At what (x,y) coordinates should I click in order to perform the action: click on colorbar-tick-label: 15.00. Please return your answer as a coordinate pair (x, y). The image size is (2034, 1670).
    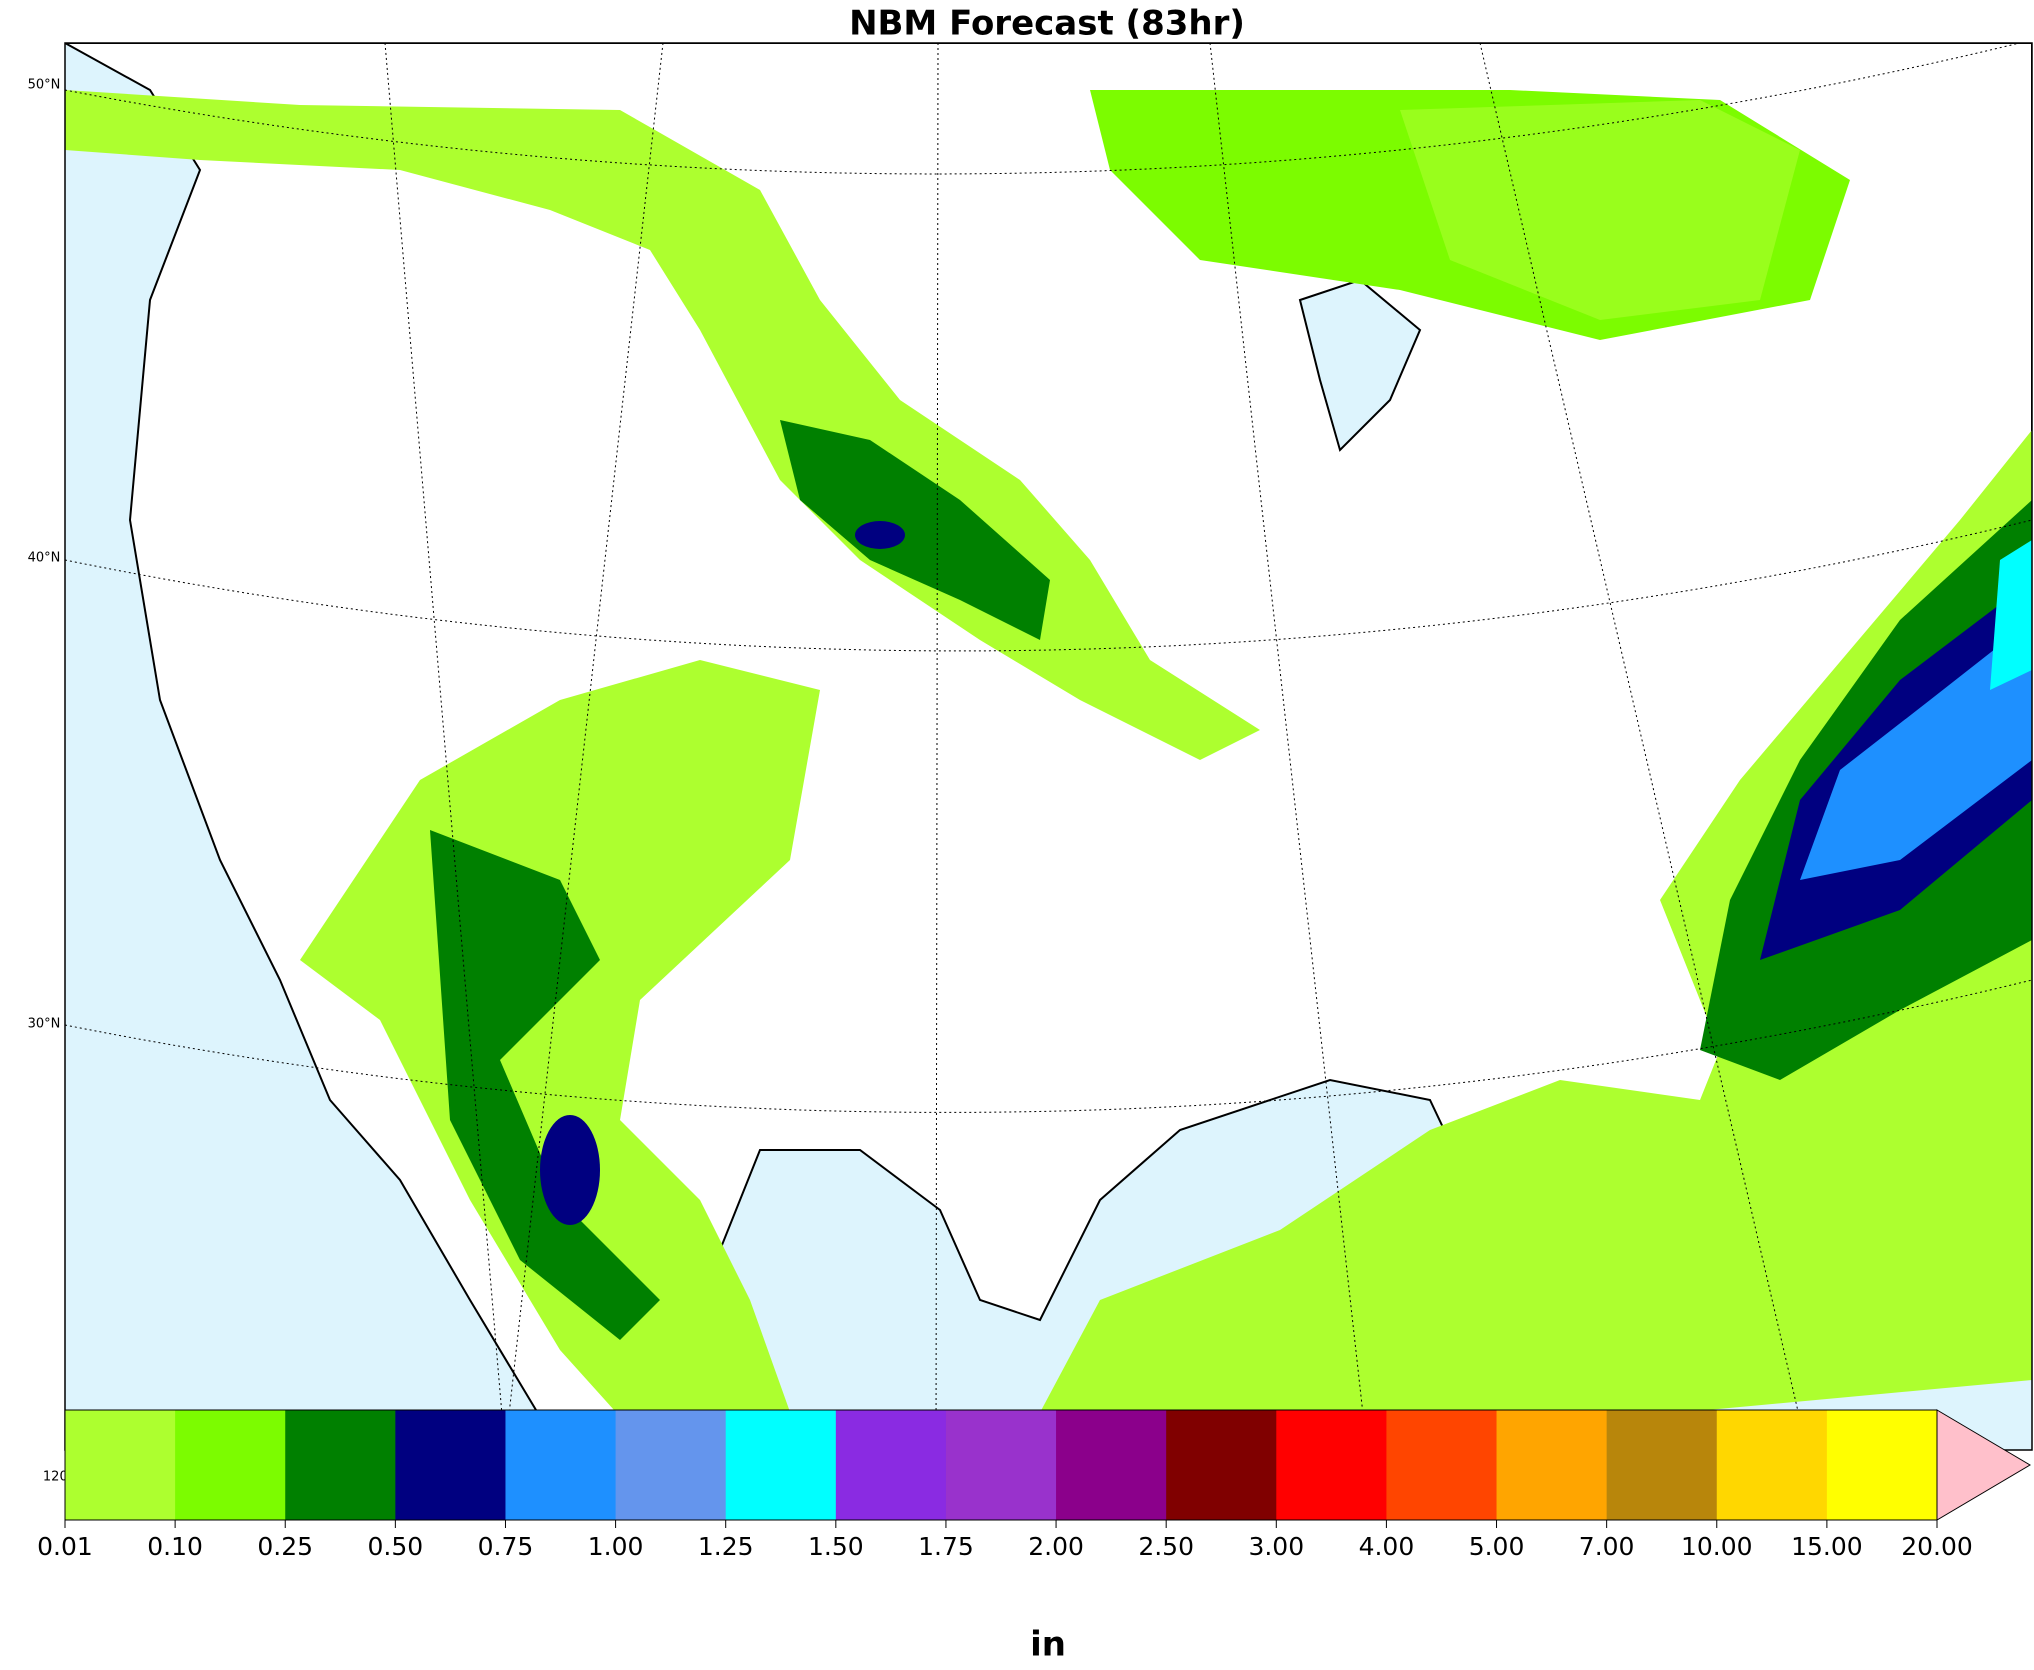
    Looking at the image, I should click on (1827, 1546).